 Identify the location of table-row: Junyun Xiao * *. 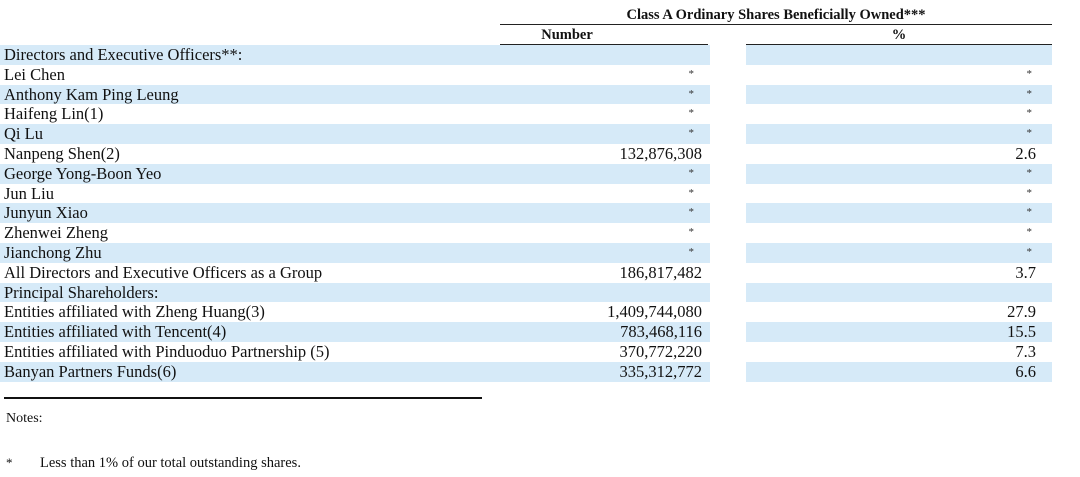
(526, 213).